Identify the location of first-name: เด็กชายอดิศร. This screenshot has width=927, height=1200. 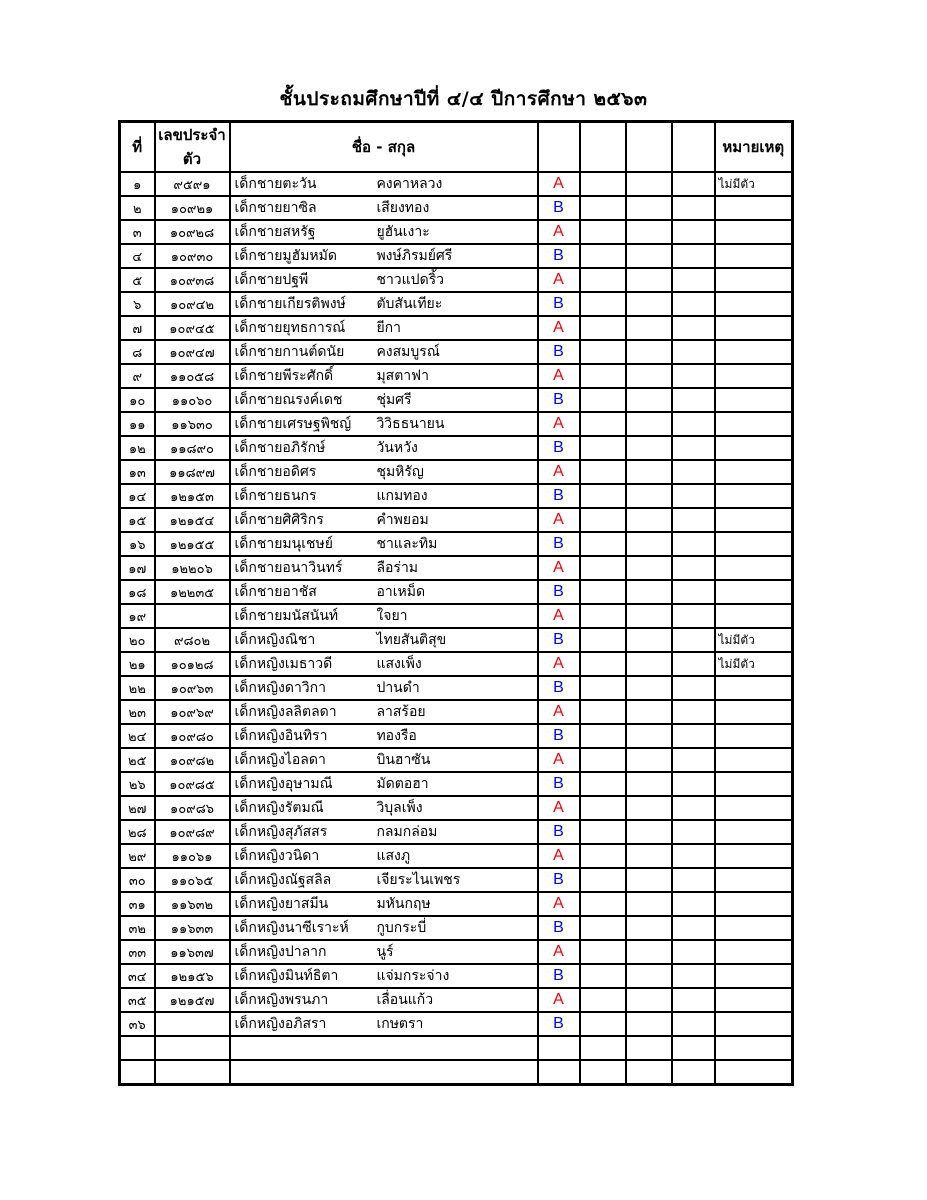
(275, 472).